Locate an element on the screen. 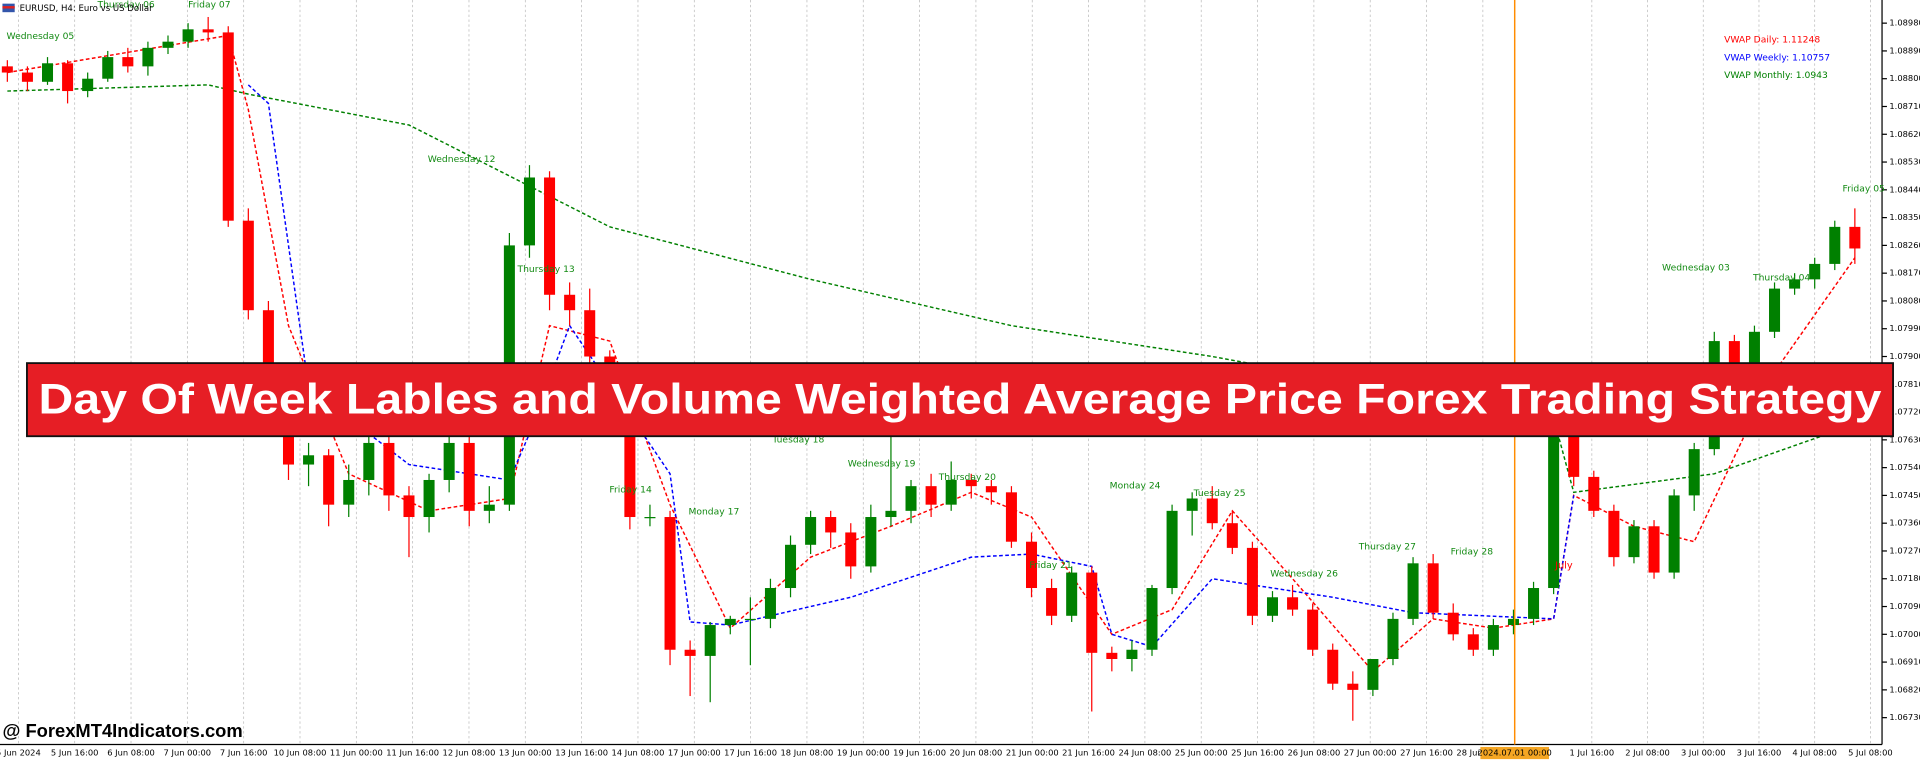 Image resolution: width=1920 pixels, height=764 pixels. x-tick-label: 3 Jul 00:00 is located at coordinates (1703, 753).